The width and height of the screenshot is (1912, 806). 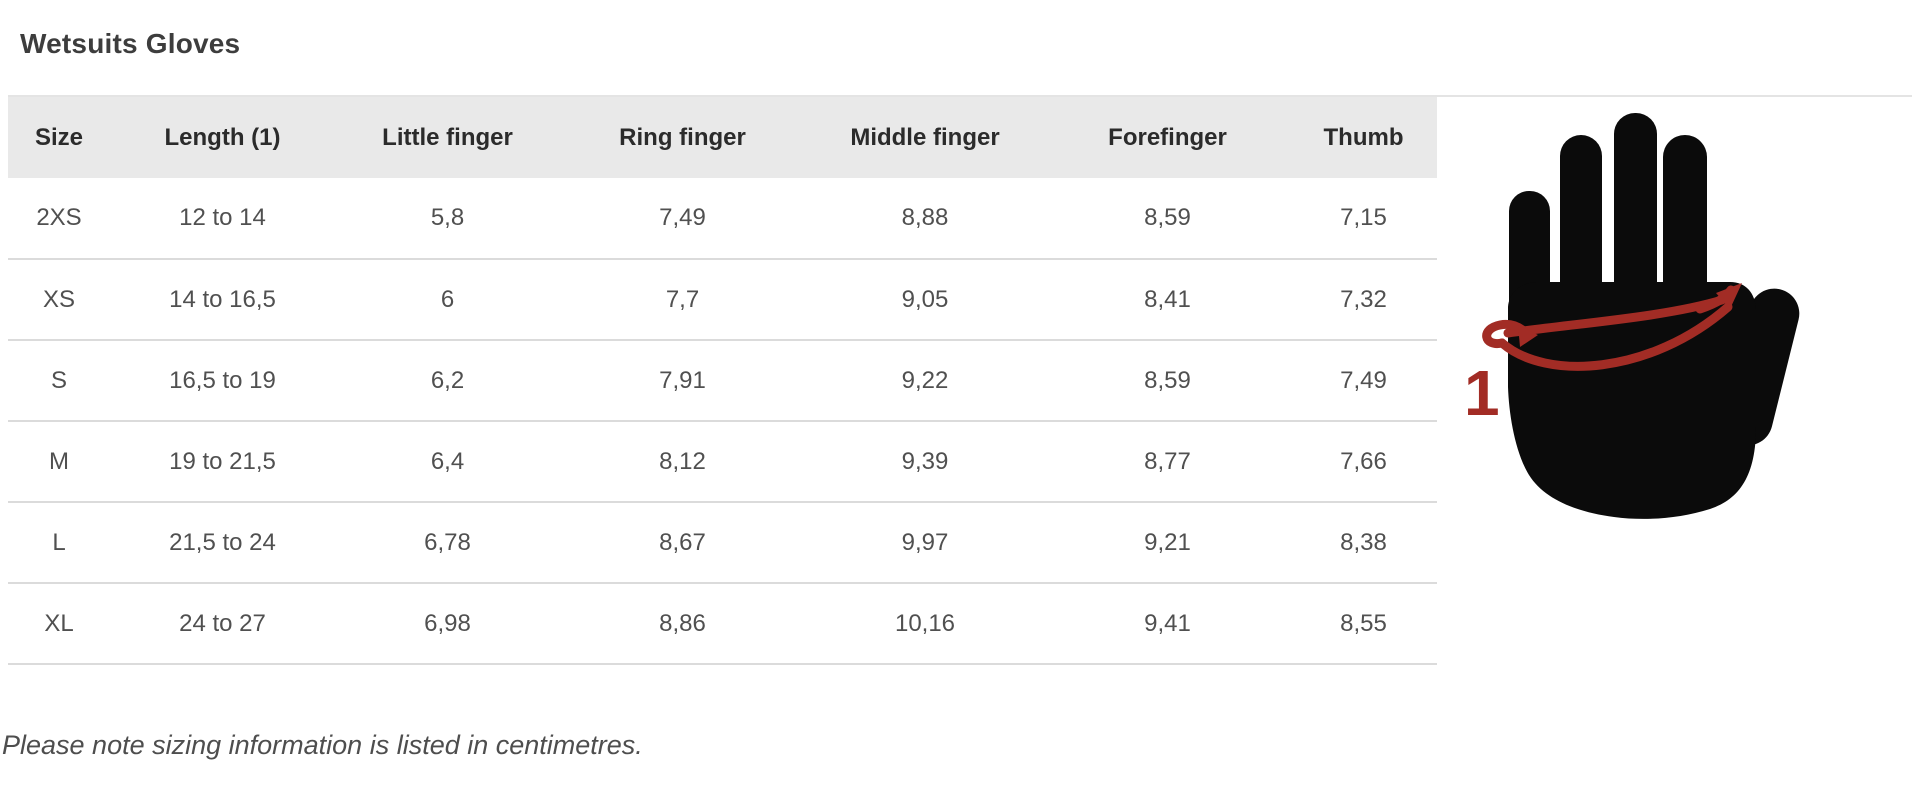 What do you see at coordinates (925, 542) in the screenshot?
I see `measurement-cell: 9,97` at bounding box center [925, 542].